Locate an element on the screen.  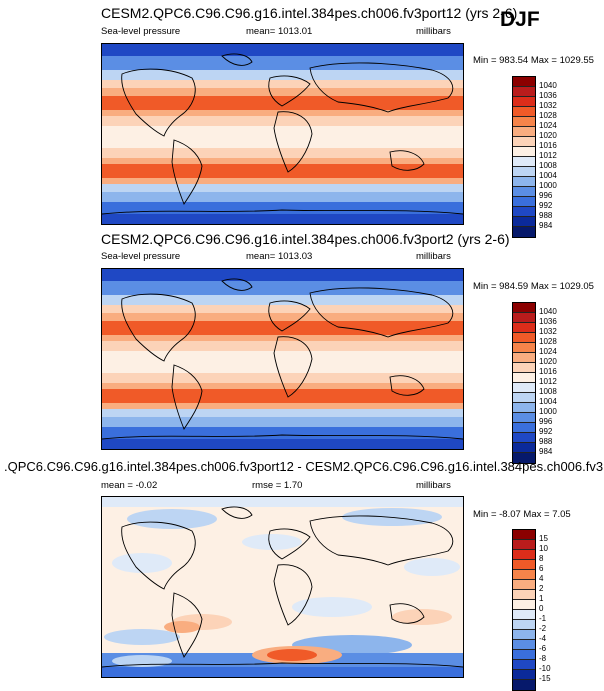
colorbar-tick-label: -6 is located at coordinates (543, 648).